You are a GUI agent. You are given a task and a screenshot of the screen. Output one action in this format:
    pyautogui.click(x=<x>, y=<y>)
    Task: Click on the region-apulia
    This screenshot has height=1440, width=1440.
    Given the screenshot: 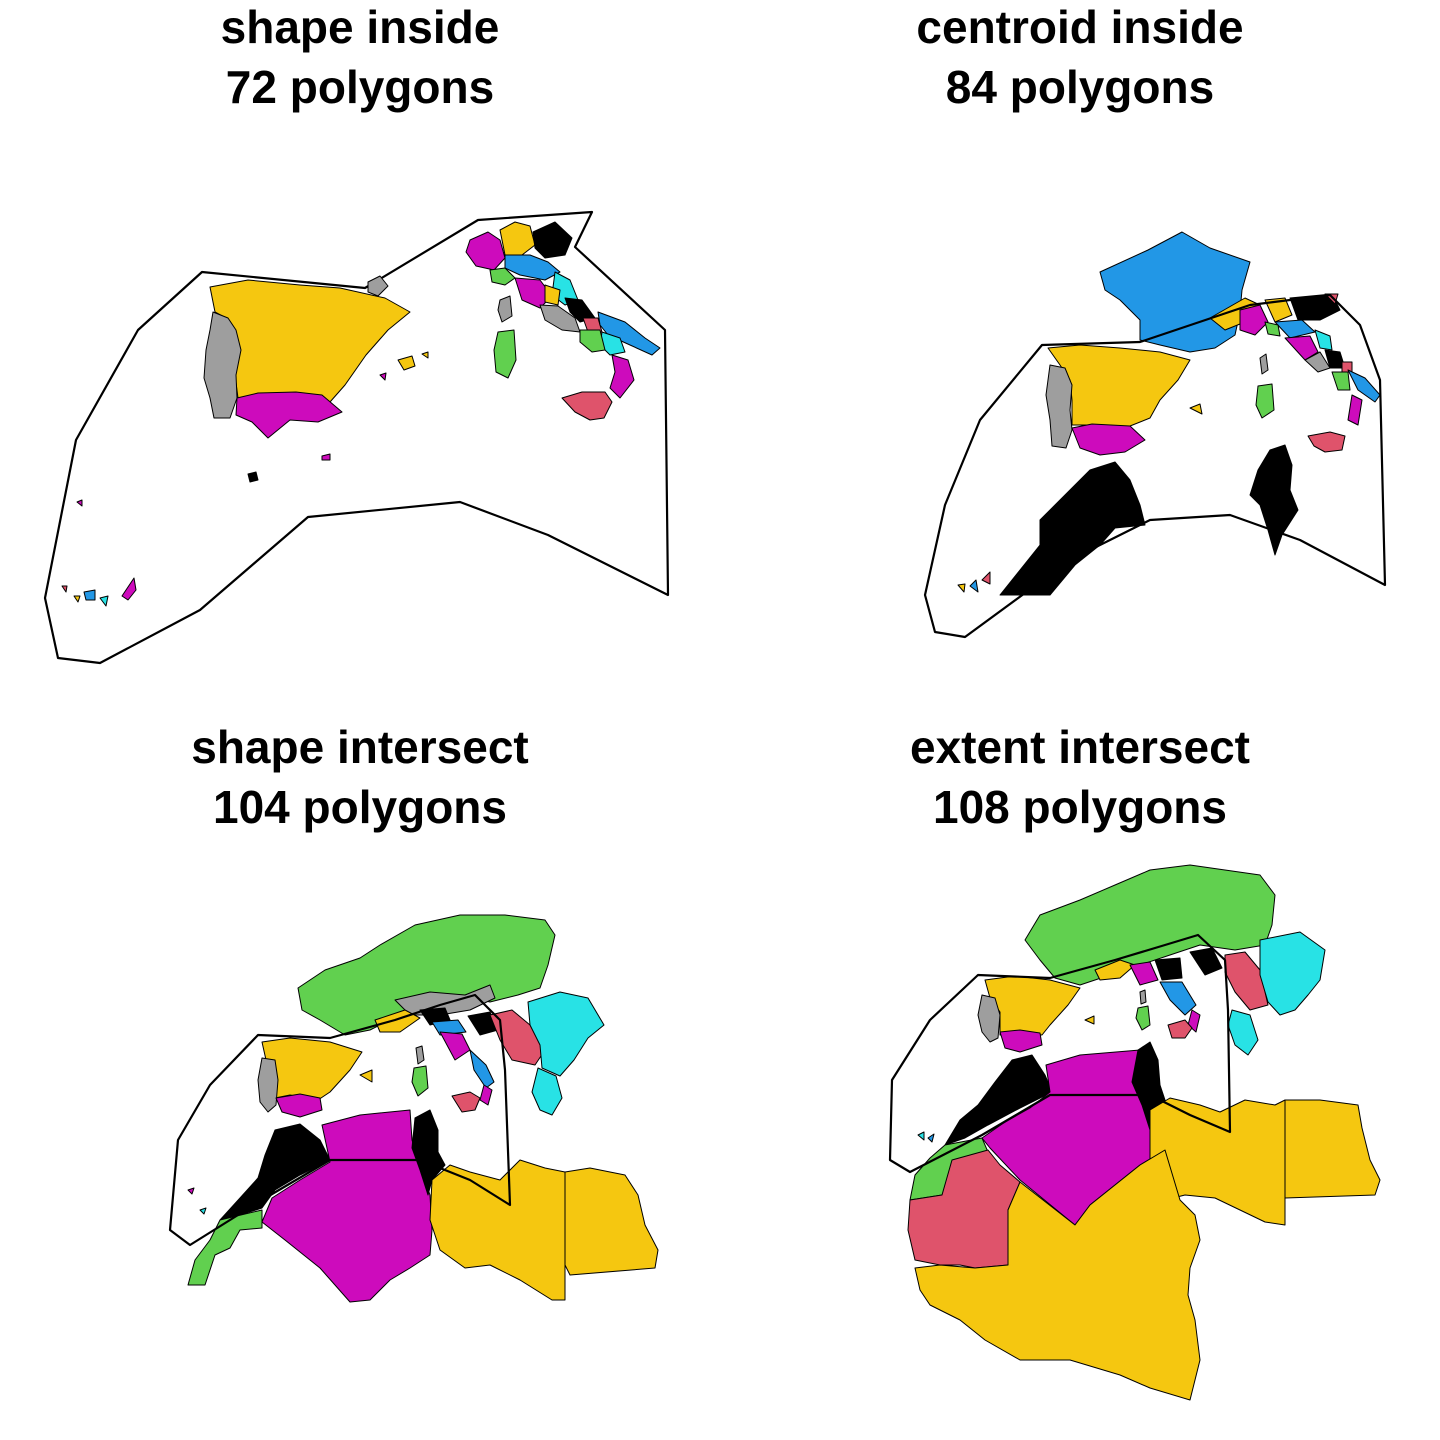 What is the action you would take?
    pyautogui.click(x=629, y=333)
    